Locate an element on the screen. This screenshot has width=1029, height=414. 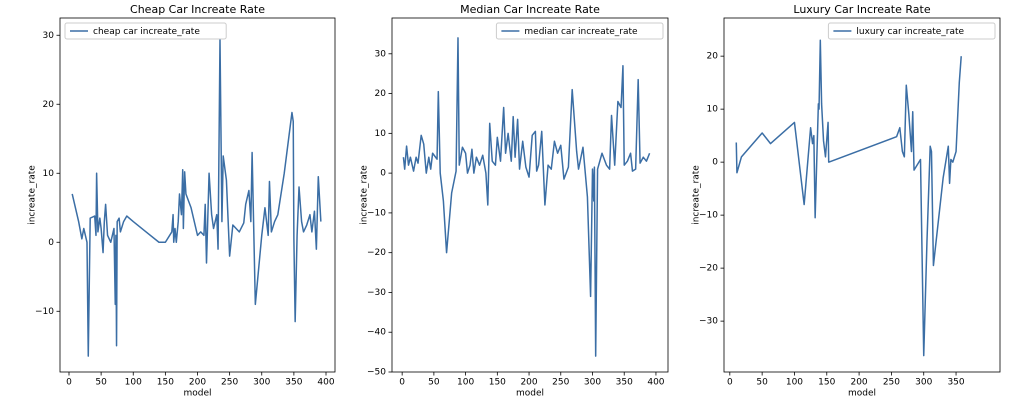
legend-label: cheap car increate_rate is located at coordinates (146, 32).